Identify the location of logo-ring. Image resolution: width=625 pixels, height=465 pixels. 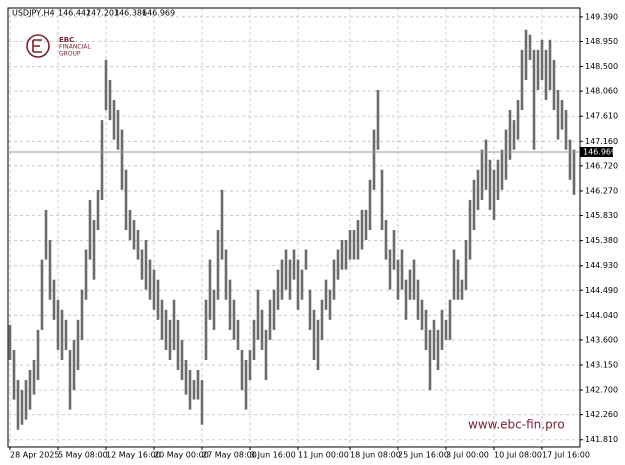
(38, 46).